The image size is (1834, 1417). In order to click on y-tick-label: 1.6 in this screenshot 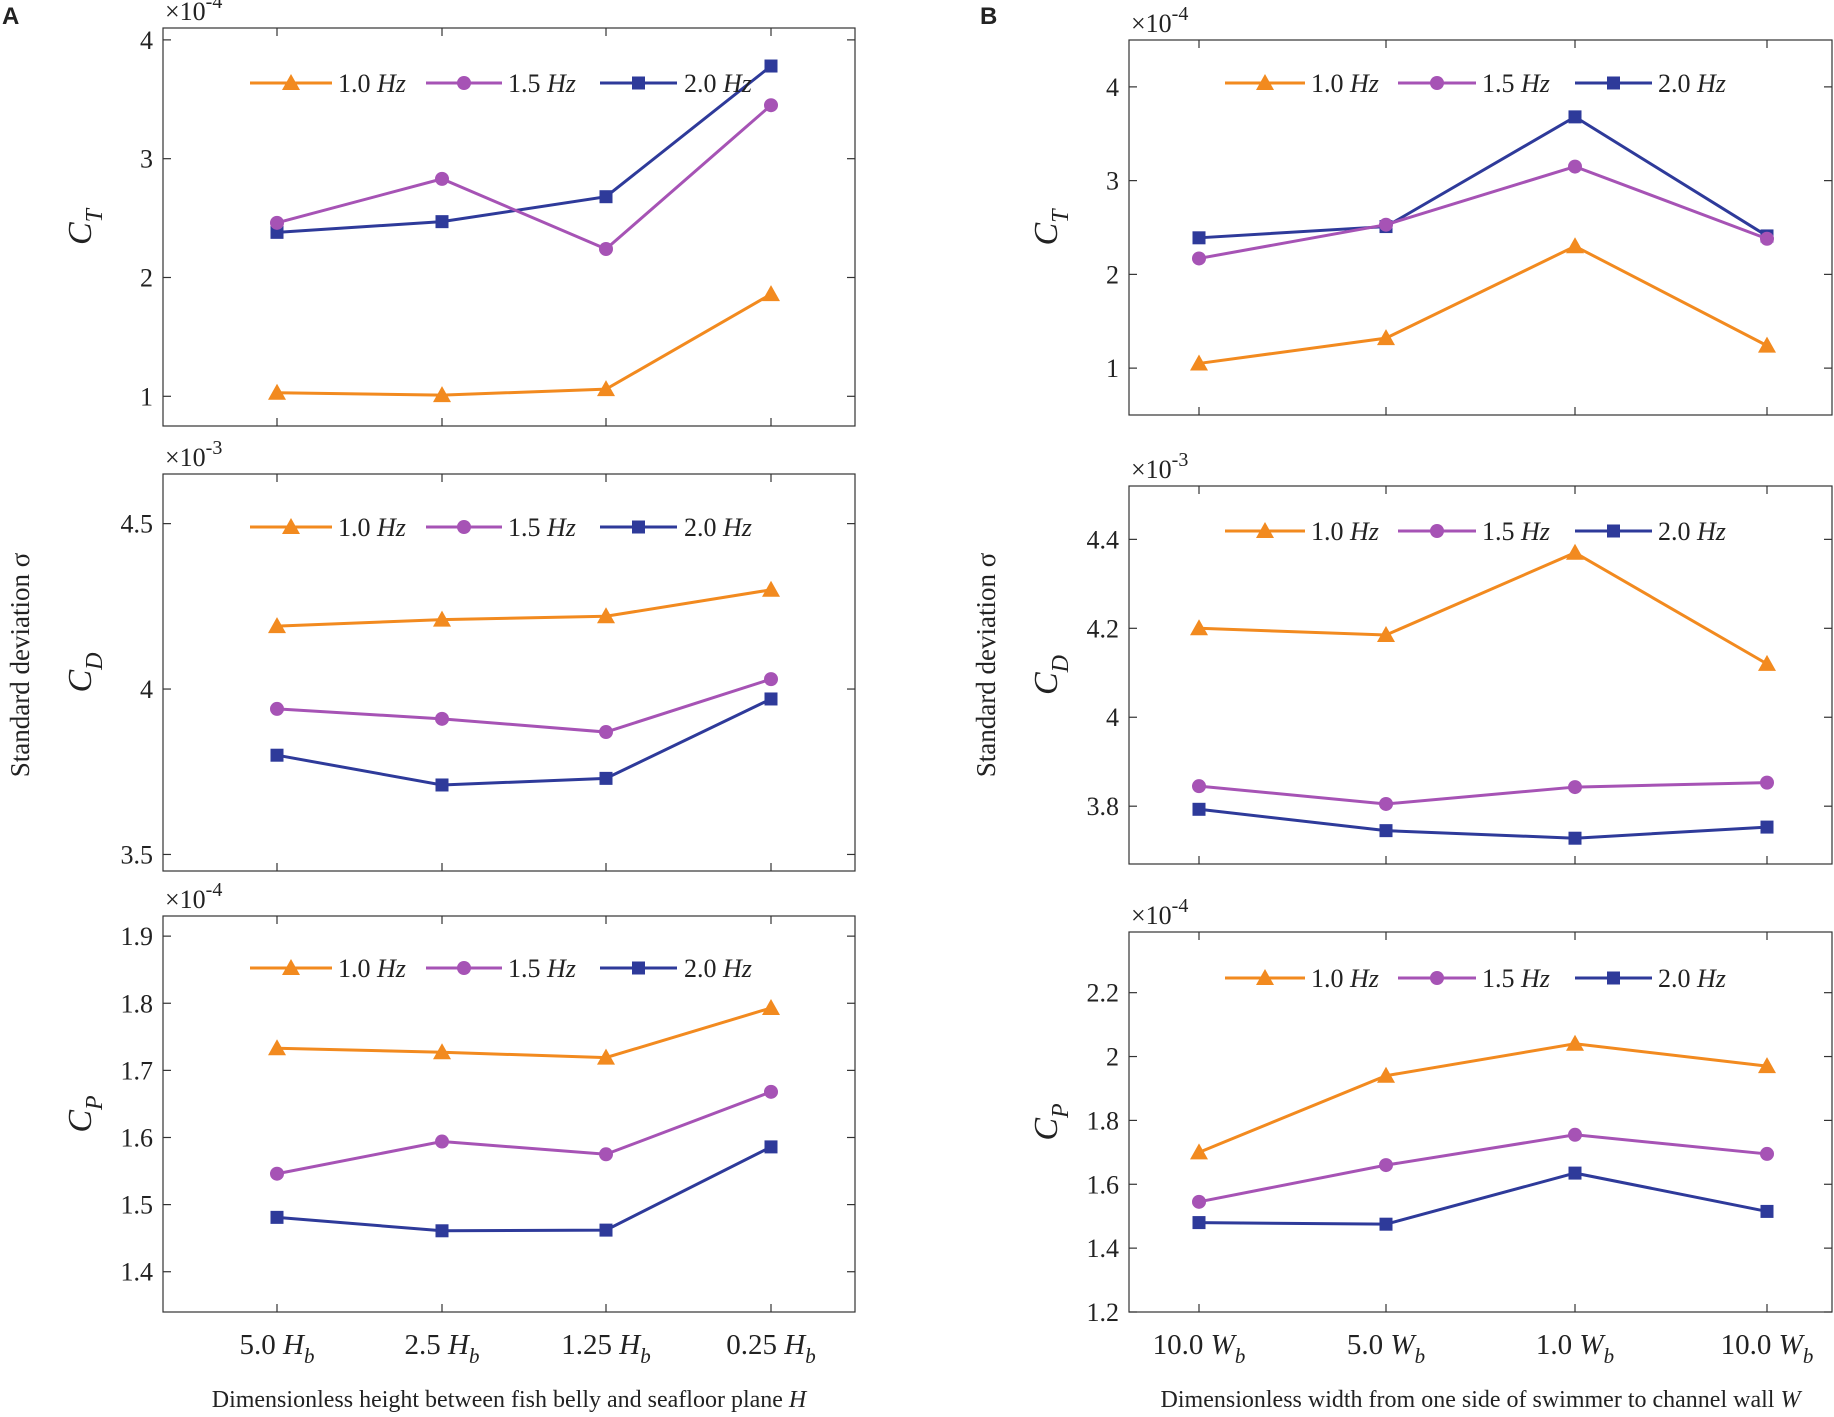, I will do `click(137, 1137)`.